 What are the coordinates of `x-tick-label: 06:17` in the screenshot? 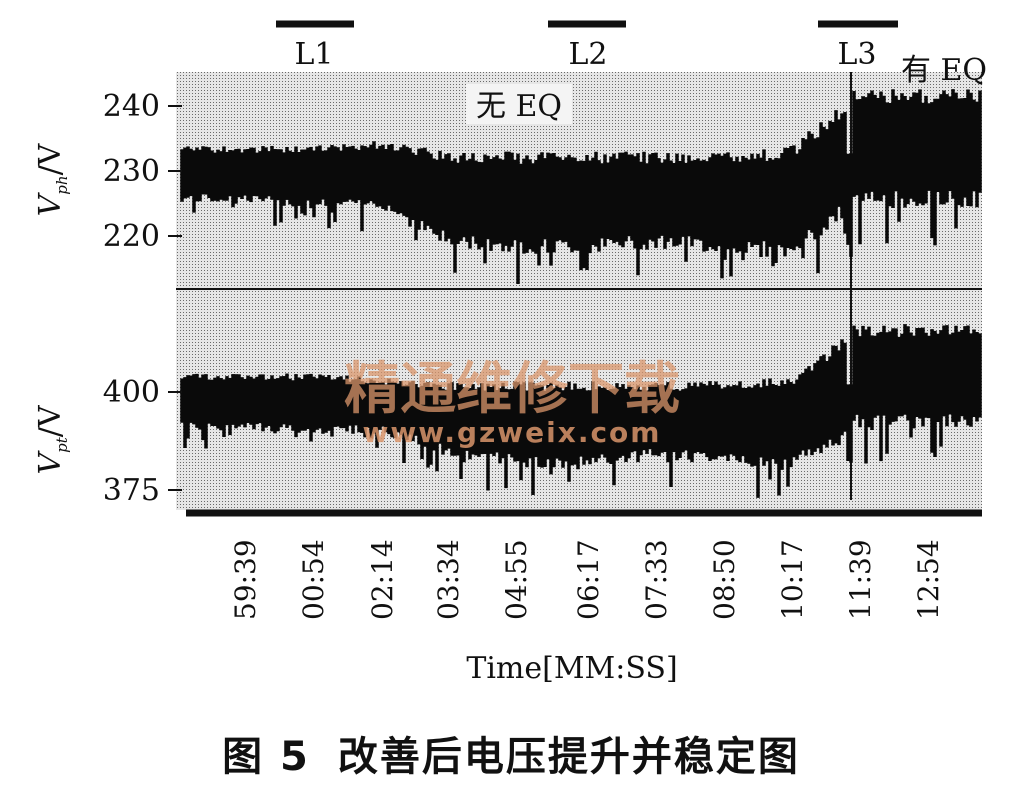 It's located at (588, 579).